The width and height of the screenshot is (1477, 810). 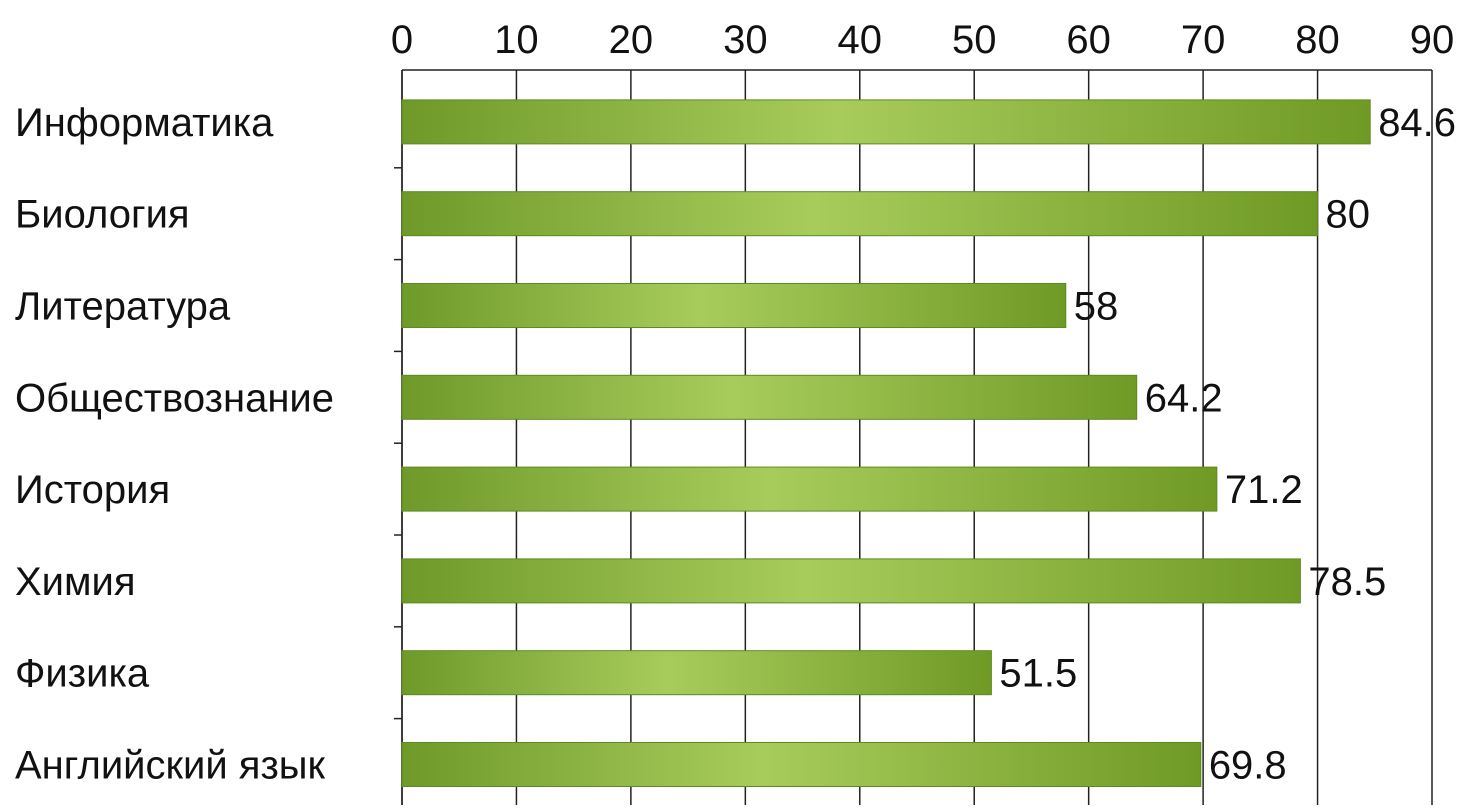 What do you see at coordinates (974, 40) in the screenshot?
I see `x-tick-label: 50` at bounding box center [974, 40].